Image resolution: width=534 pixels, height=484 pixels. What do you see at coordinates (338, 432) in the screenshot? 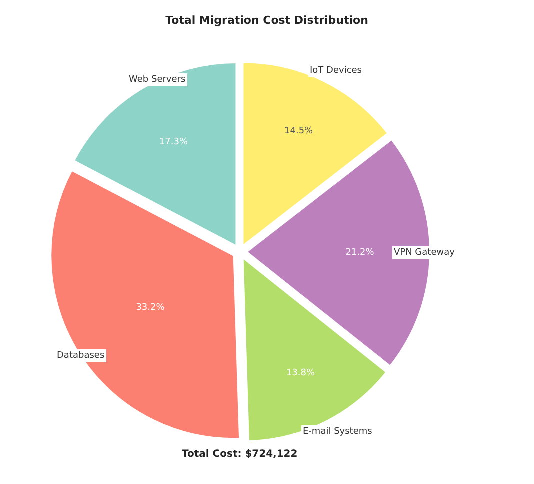
I see `slice-label: E-mail Systems` at bounding box center [338, 432].